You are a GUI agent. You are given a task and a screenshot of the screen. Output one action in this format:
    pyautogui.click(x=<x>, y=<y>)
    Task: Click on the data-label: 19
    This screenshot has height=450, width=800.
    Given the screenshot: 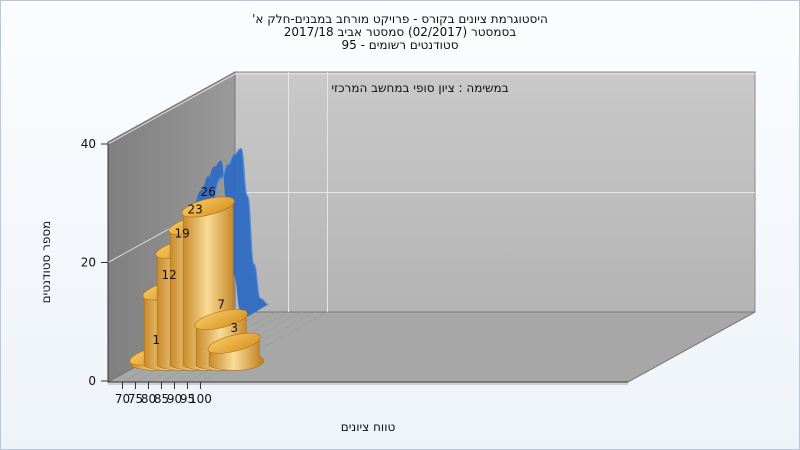 What is the action you would take?
    pyautogui.click(x=182, y=233)
    